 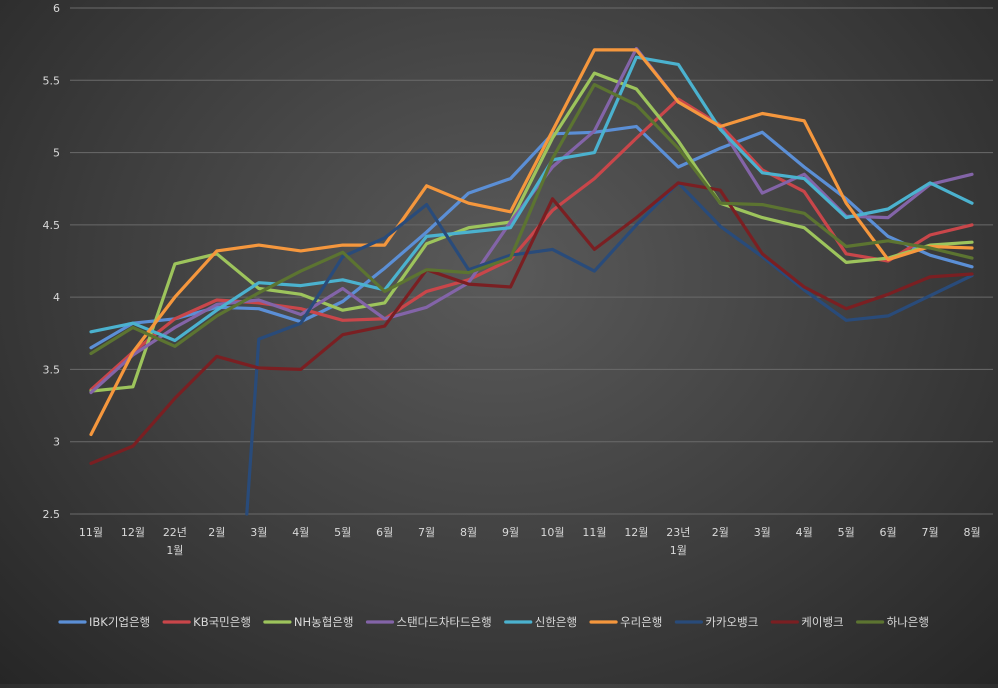 What do you see at coordinates (444, 622) in the screenshot?
I see `legend-label: 스탠다드차타드은행` at bounding box center [444, 622].